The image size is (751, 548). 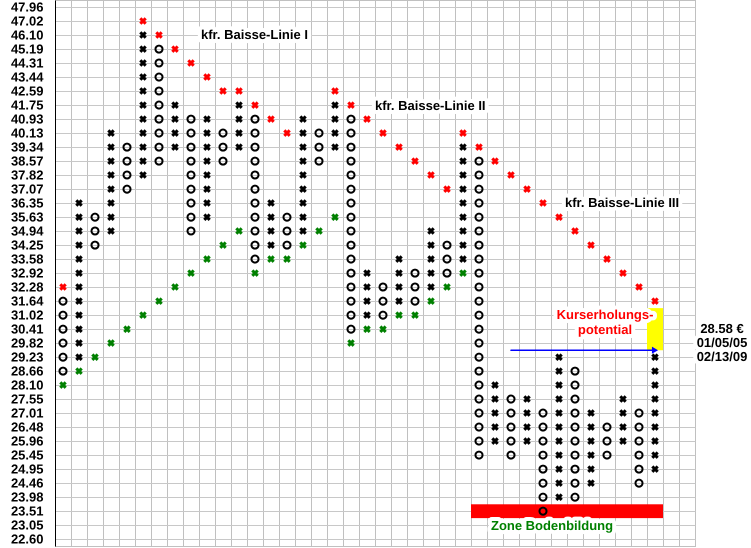 I want to click on text: 28.58 €, so click(x=722, y=328).